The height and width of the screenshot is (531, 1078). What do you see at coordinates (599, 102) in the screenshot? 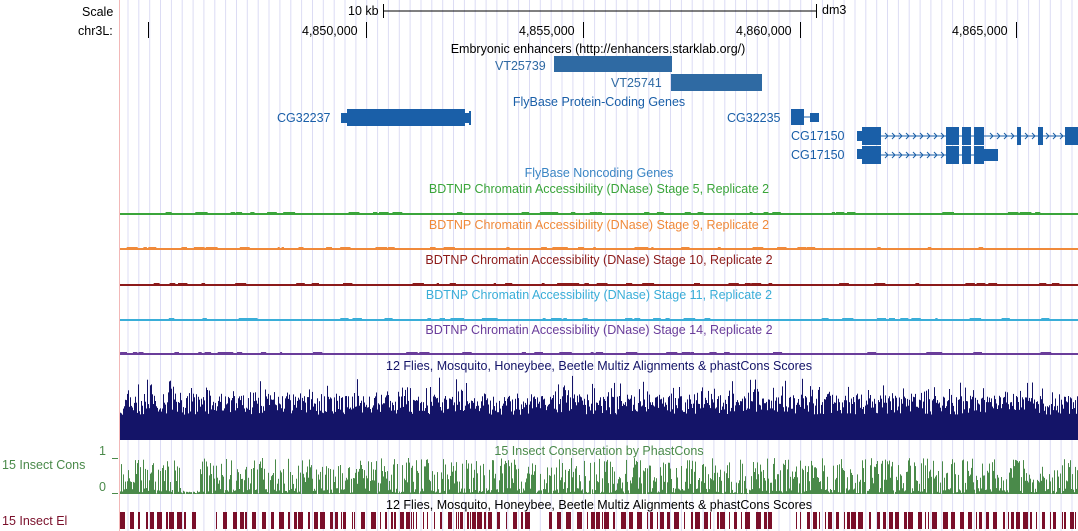
I see `track-title-protein-coding: FlyBase Protein-Coding Genes` at bounding box center [599, 102].